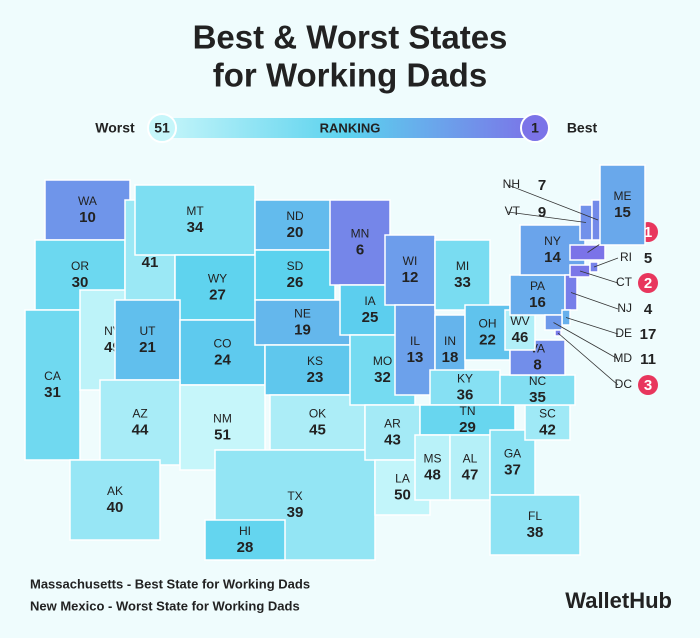 This screenshot has width=700, height=638. What do you see at coordinates (195, 211) in the screenshot?
I see `state-abbr: MT` at bounding box center [195, 211].